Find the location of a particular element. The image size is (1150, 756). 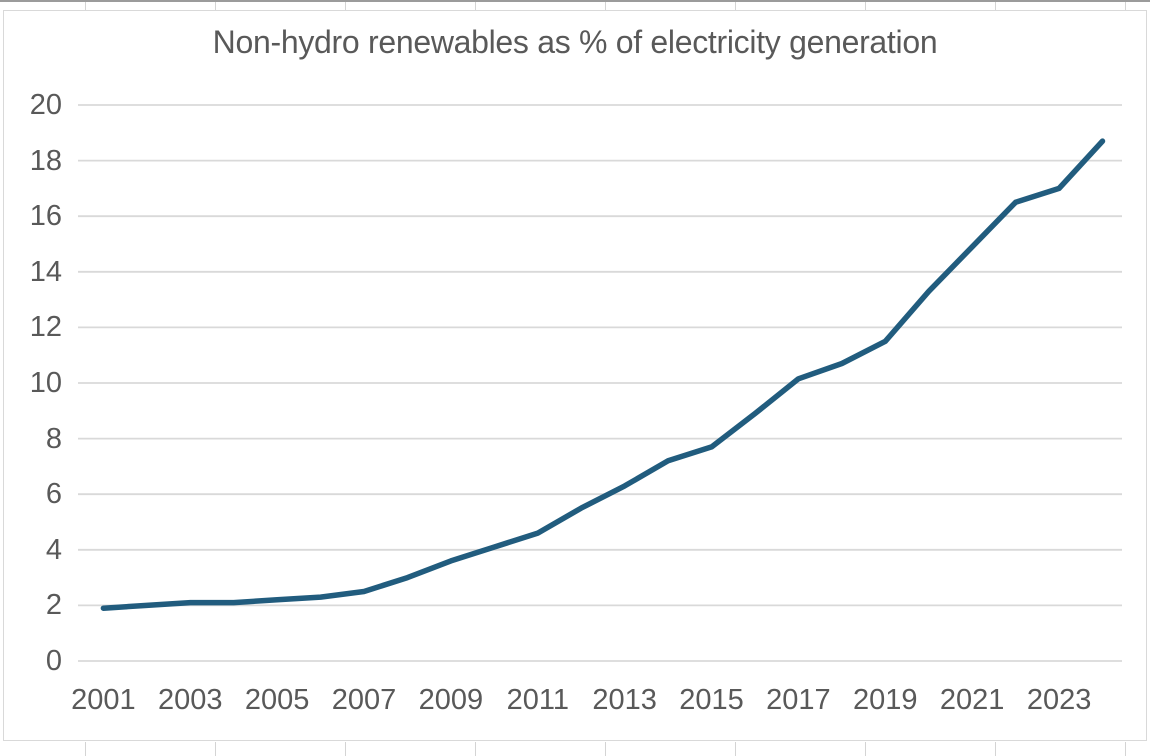

y-axis-tick-label: 6 is located at coordinates (53, 494).